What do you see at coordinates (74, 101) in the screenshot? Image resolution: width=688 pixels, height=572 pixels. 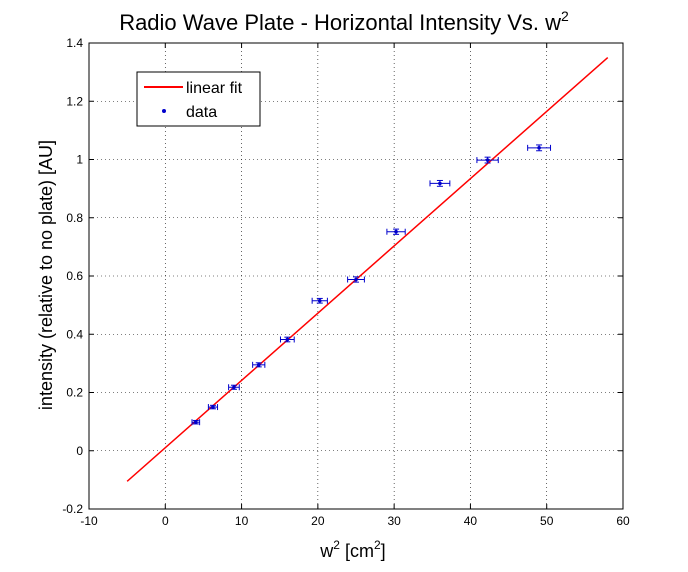 I see `y-tick-label: 1.2` at bounding box center [74, 101].